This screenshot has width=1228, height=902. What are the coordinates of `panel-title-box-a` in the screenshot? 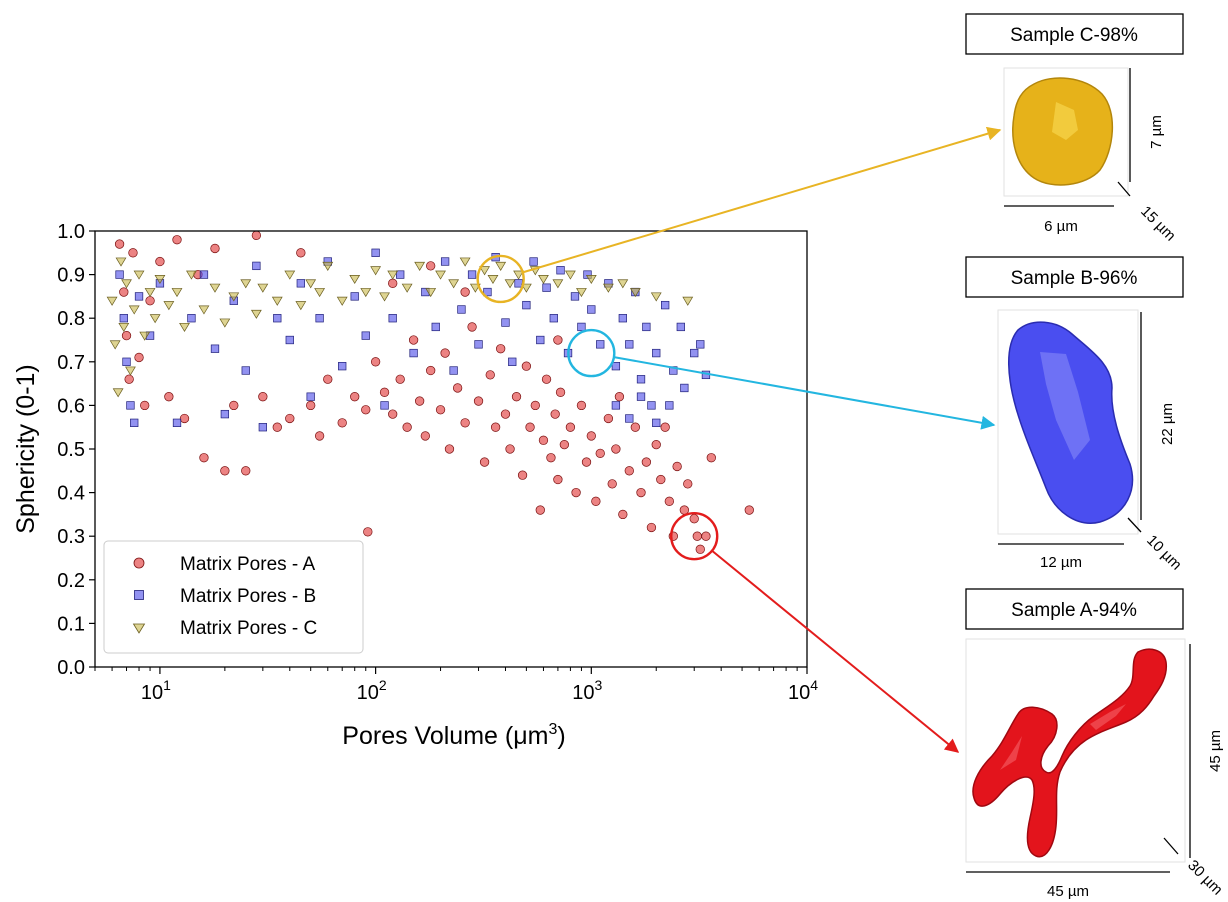 It's located at (1074, 609).